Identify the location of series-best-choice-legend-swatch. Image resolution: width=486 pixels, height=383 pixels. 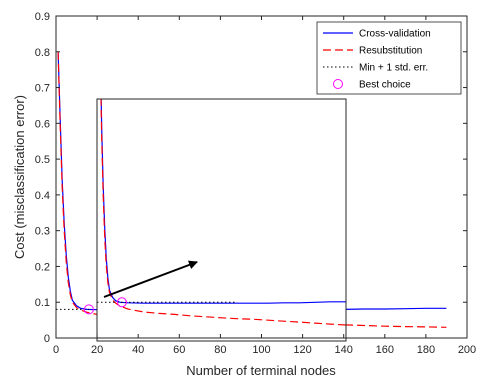
(338, 84).